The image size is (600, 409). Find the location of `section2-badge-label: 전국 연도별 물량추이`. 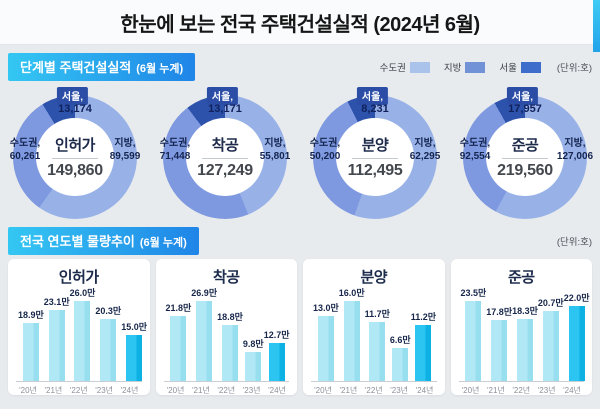

section2-badge-label: 전국 연도별 물량추이 is located at coordinates (77, 241).